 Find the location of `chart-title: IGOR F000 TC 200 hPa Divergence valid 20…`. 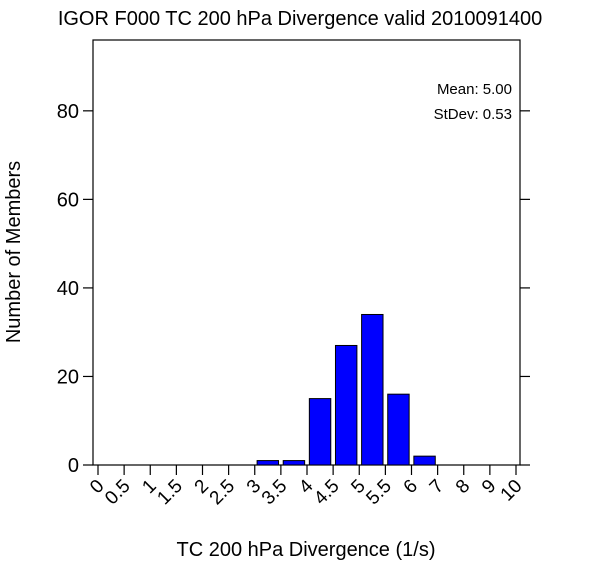

chart-title: IGOR F000 TC 200 hPa Divergence valid 20… is located at coordinates (300, 19).